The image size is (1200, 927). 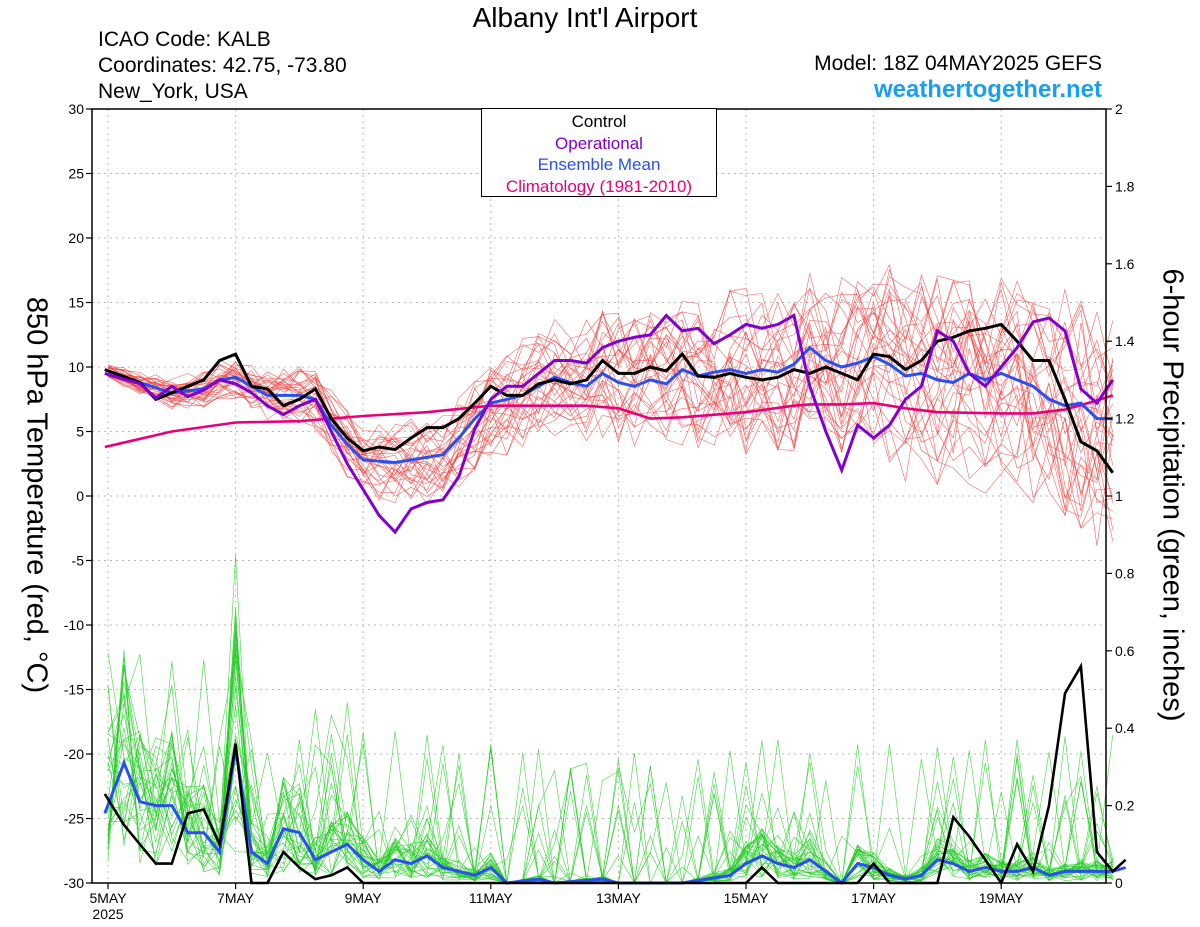 What do you see at coordinates (599, 121) in the screenshot?
I see `legend-control: Control` at bounding box center [599, 121].